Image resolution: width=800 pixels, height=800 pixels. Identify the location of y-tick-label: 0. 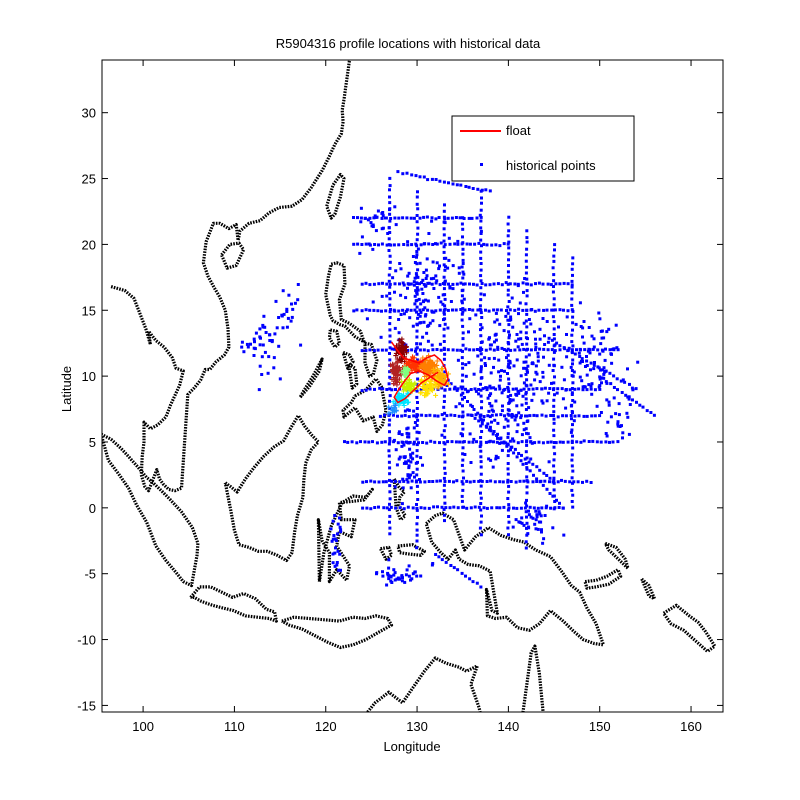
(92, 508).